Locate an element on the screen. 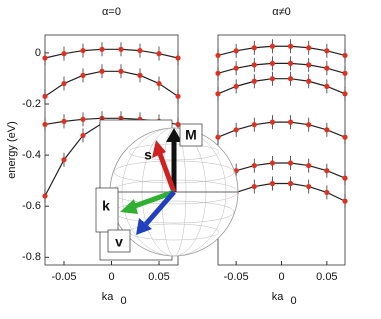 The height and width of the screenshot is (319, 381). panel-title: α≠0 is located at coordinates (281, 12).